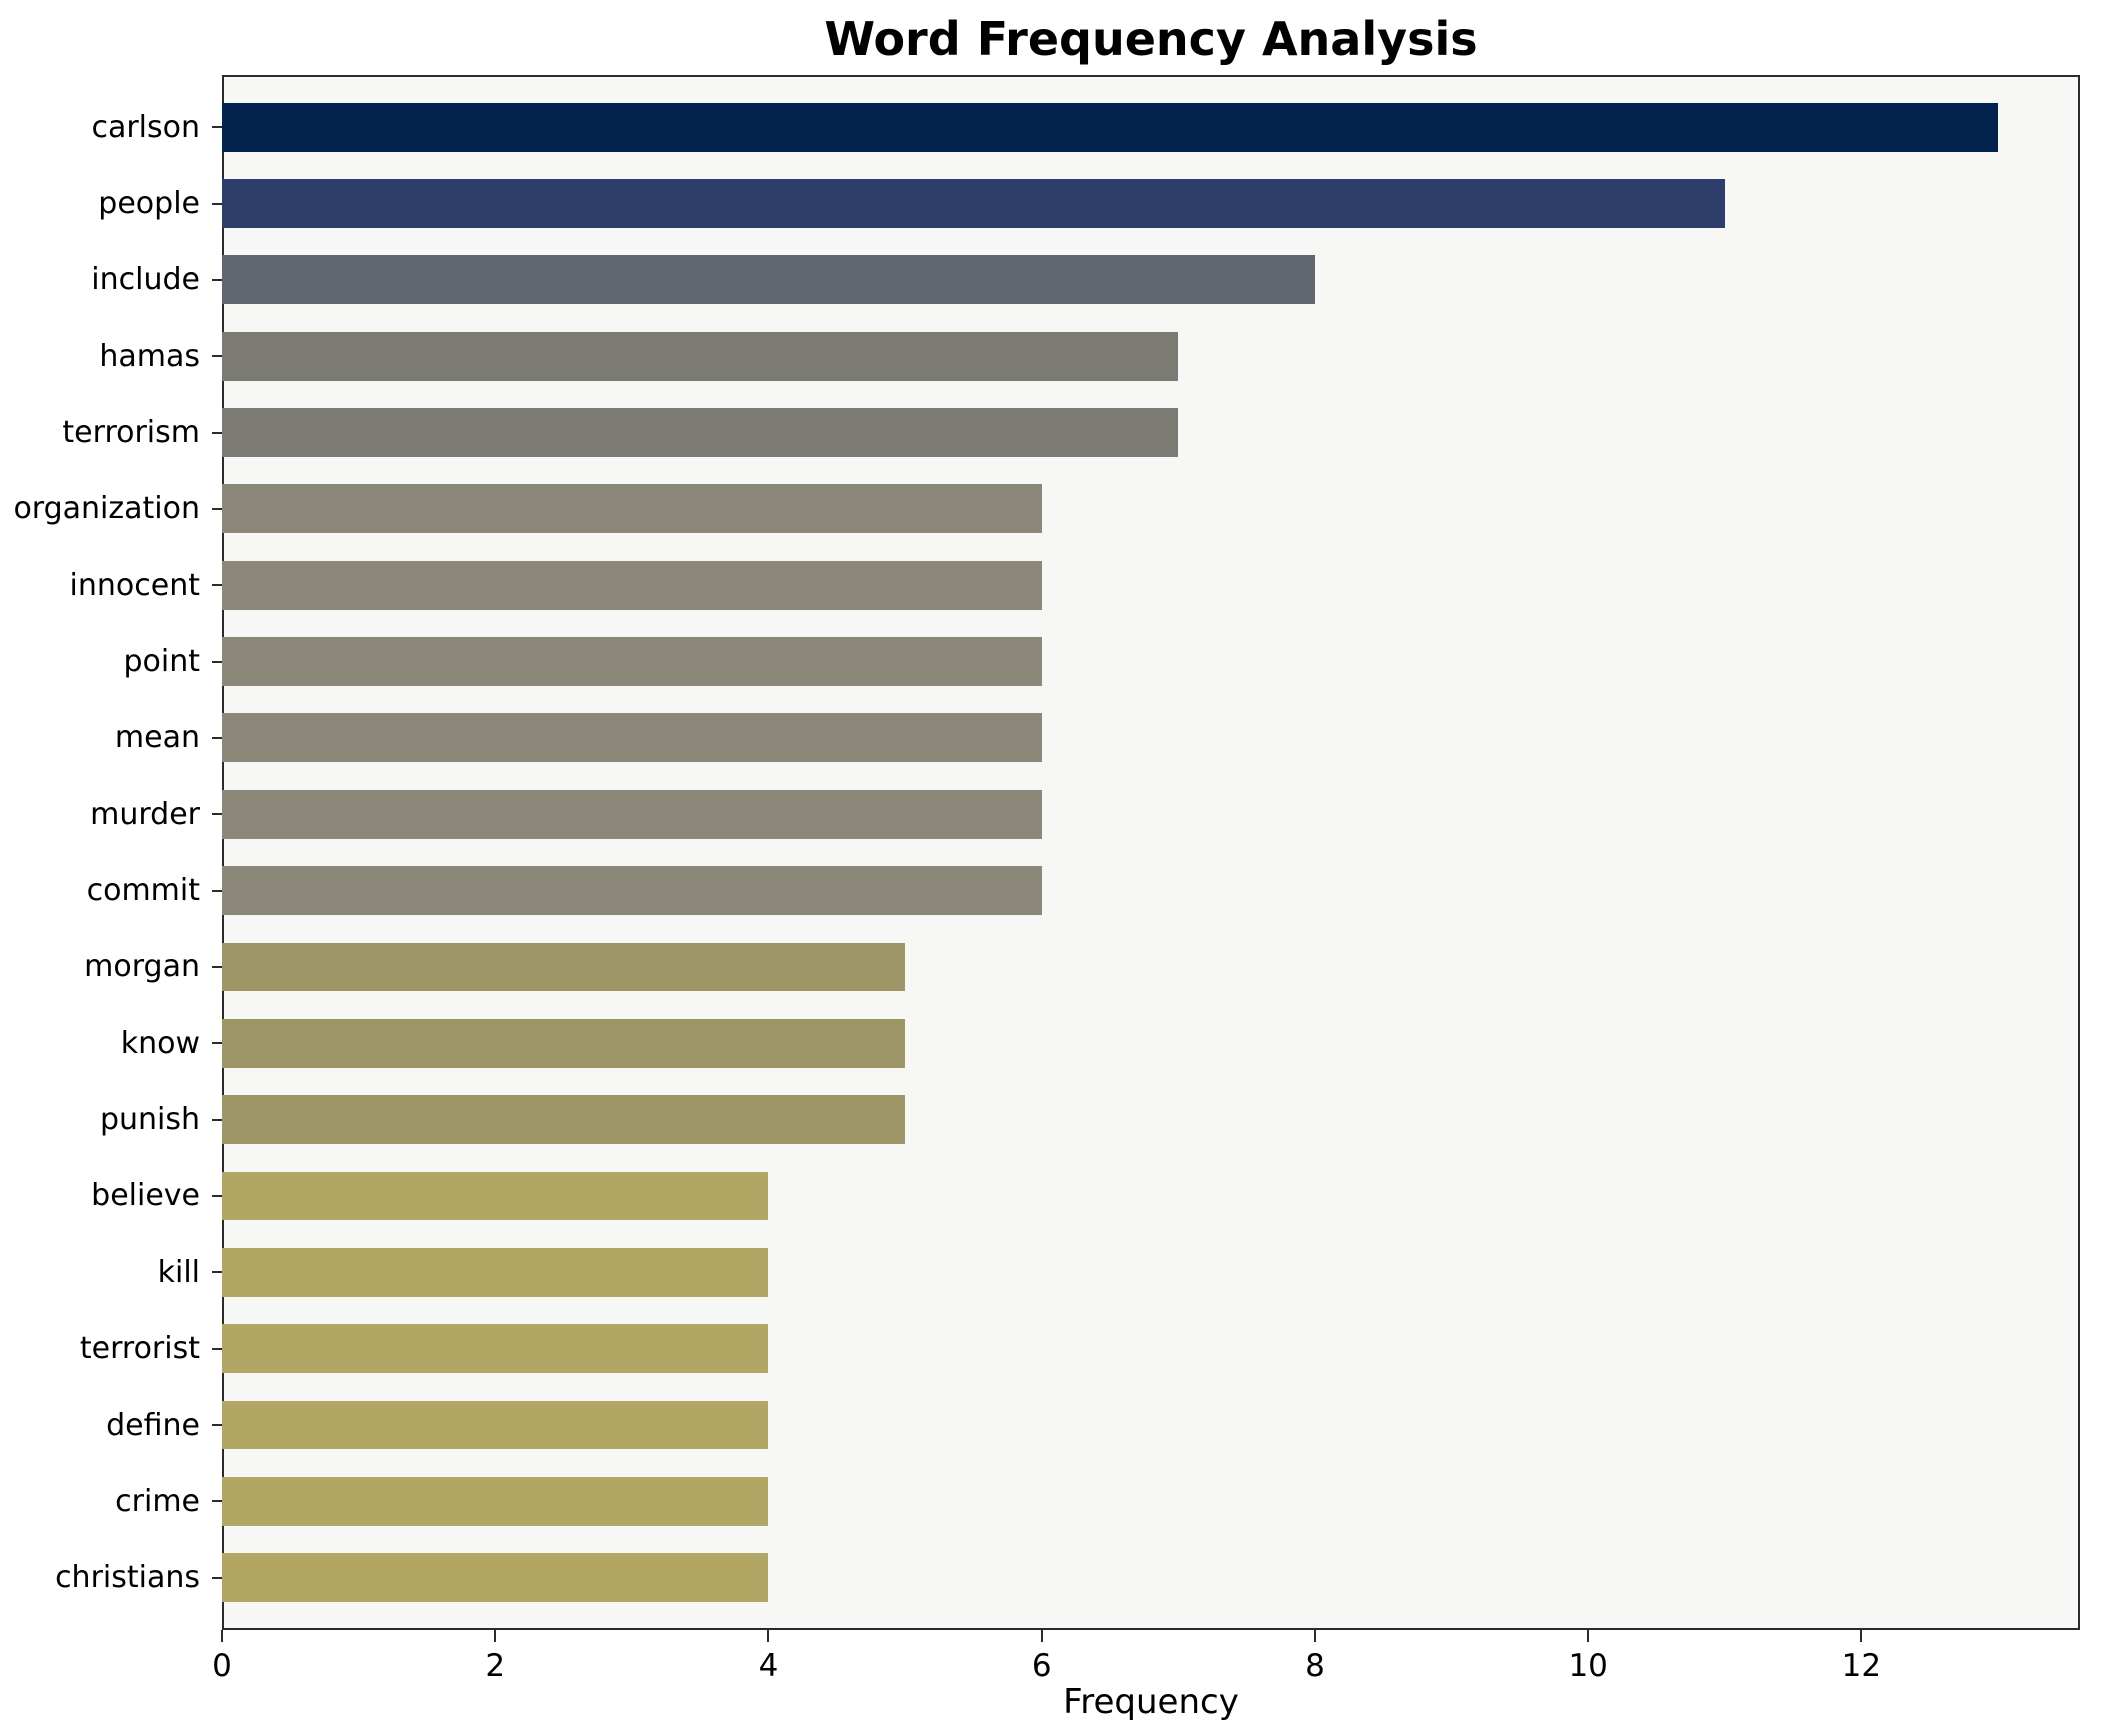 The height and width of the screenshot is (1722, 2101). I want to click on y-tick-label: hamas, so click(149, 356).